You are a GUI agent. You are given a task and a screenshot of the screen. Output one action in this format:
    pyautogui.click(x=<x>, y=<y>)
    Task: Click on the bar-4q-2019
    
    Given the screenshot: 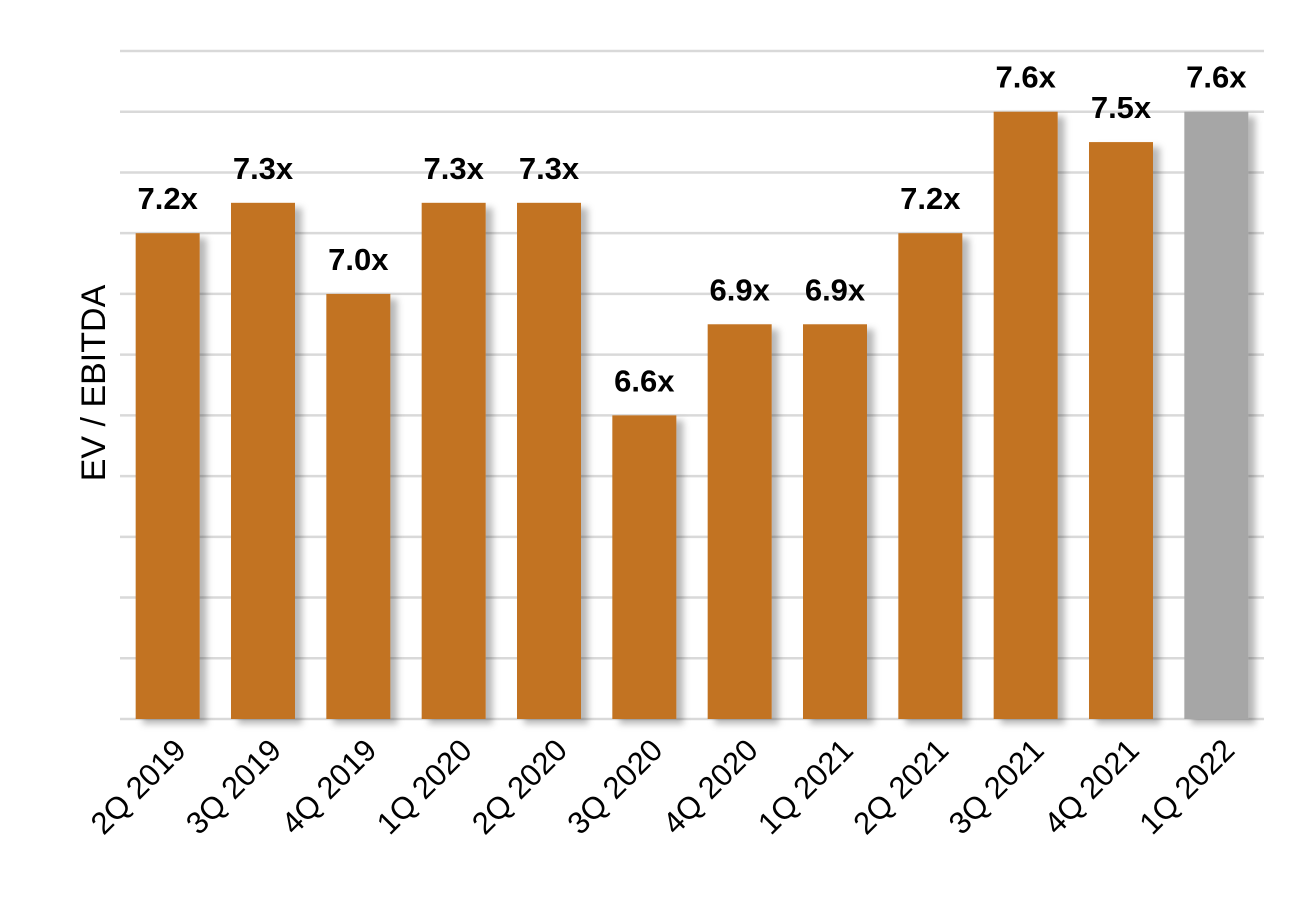 What is the action you would take?
    pyautogui.click(x=358, y=506)
    